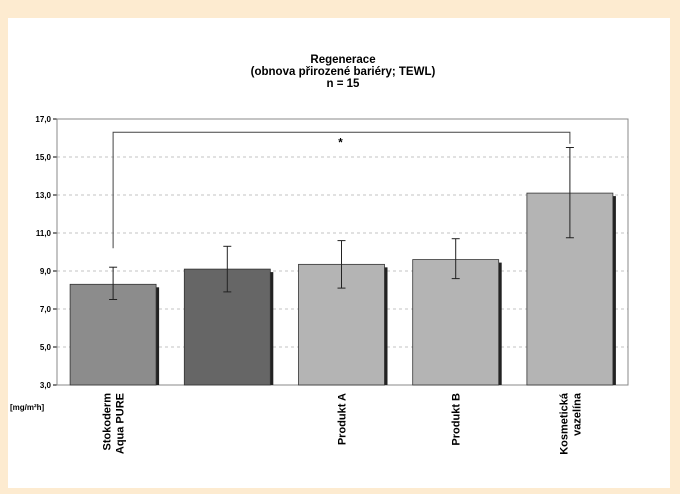 The image size is (680, 494). Describe the element at coordinates (43, 119) in the screenshot. I see `y-tick-label: 17,0` at that location.